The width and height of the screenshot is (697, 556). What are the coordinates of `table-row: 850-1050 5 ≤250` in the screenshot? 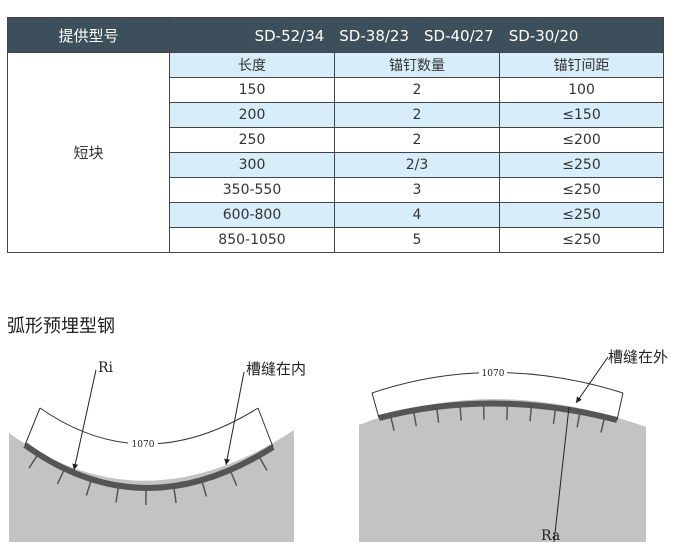 It's located at (336, 240).